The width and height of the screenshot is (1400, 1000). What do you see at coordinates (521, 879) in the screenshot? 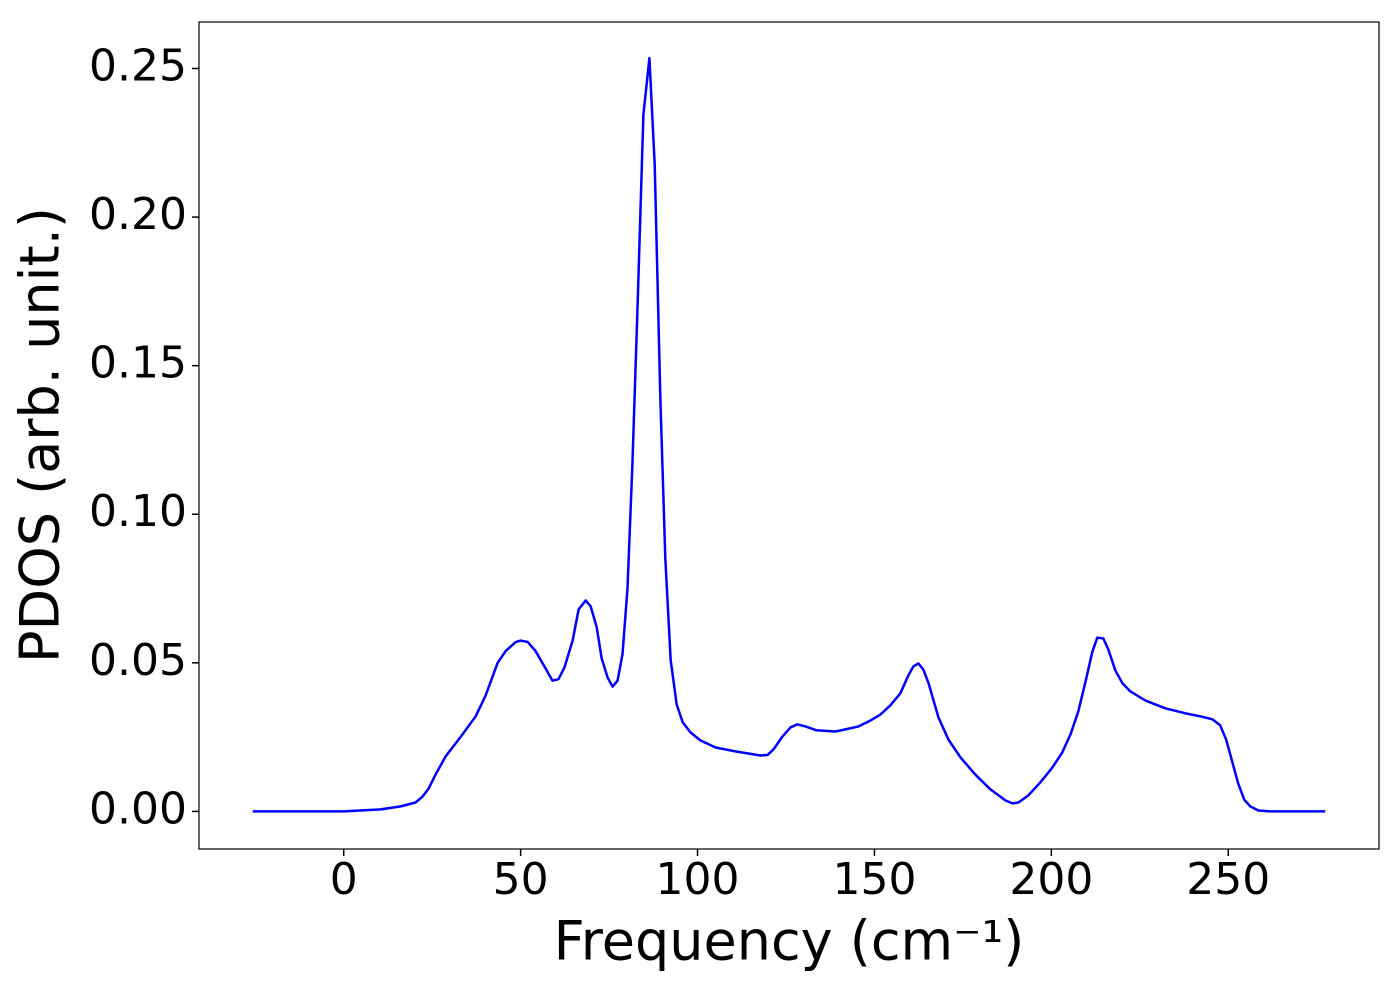
I see `x-tick-label: 50` at bounding box center [521, 879].